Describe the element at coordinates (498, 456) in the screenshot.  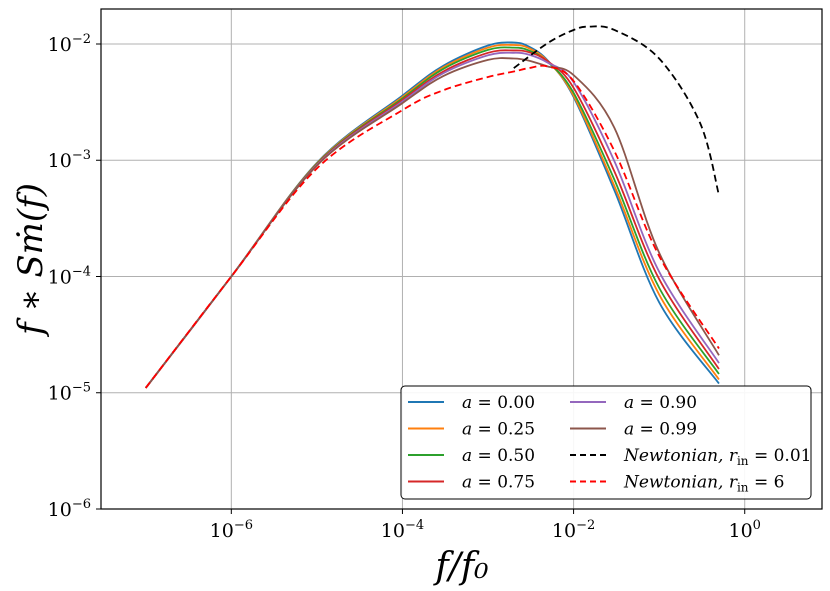
I see `legend-label: a = 0.50` at that location.